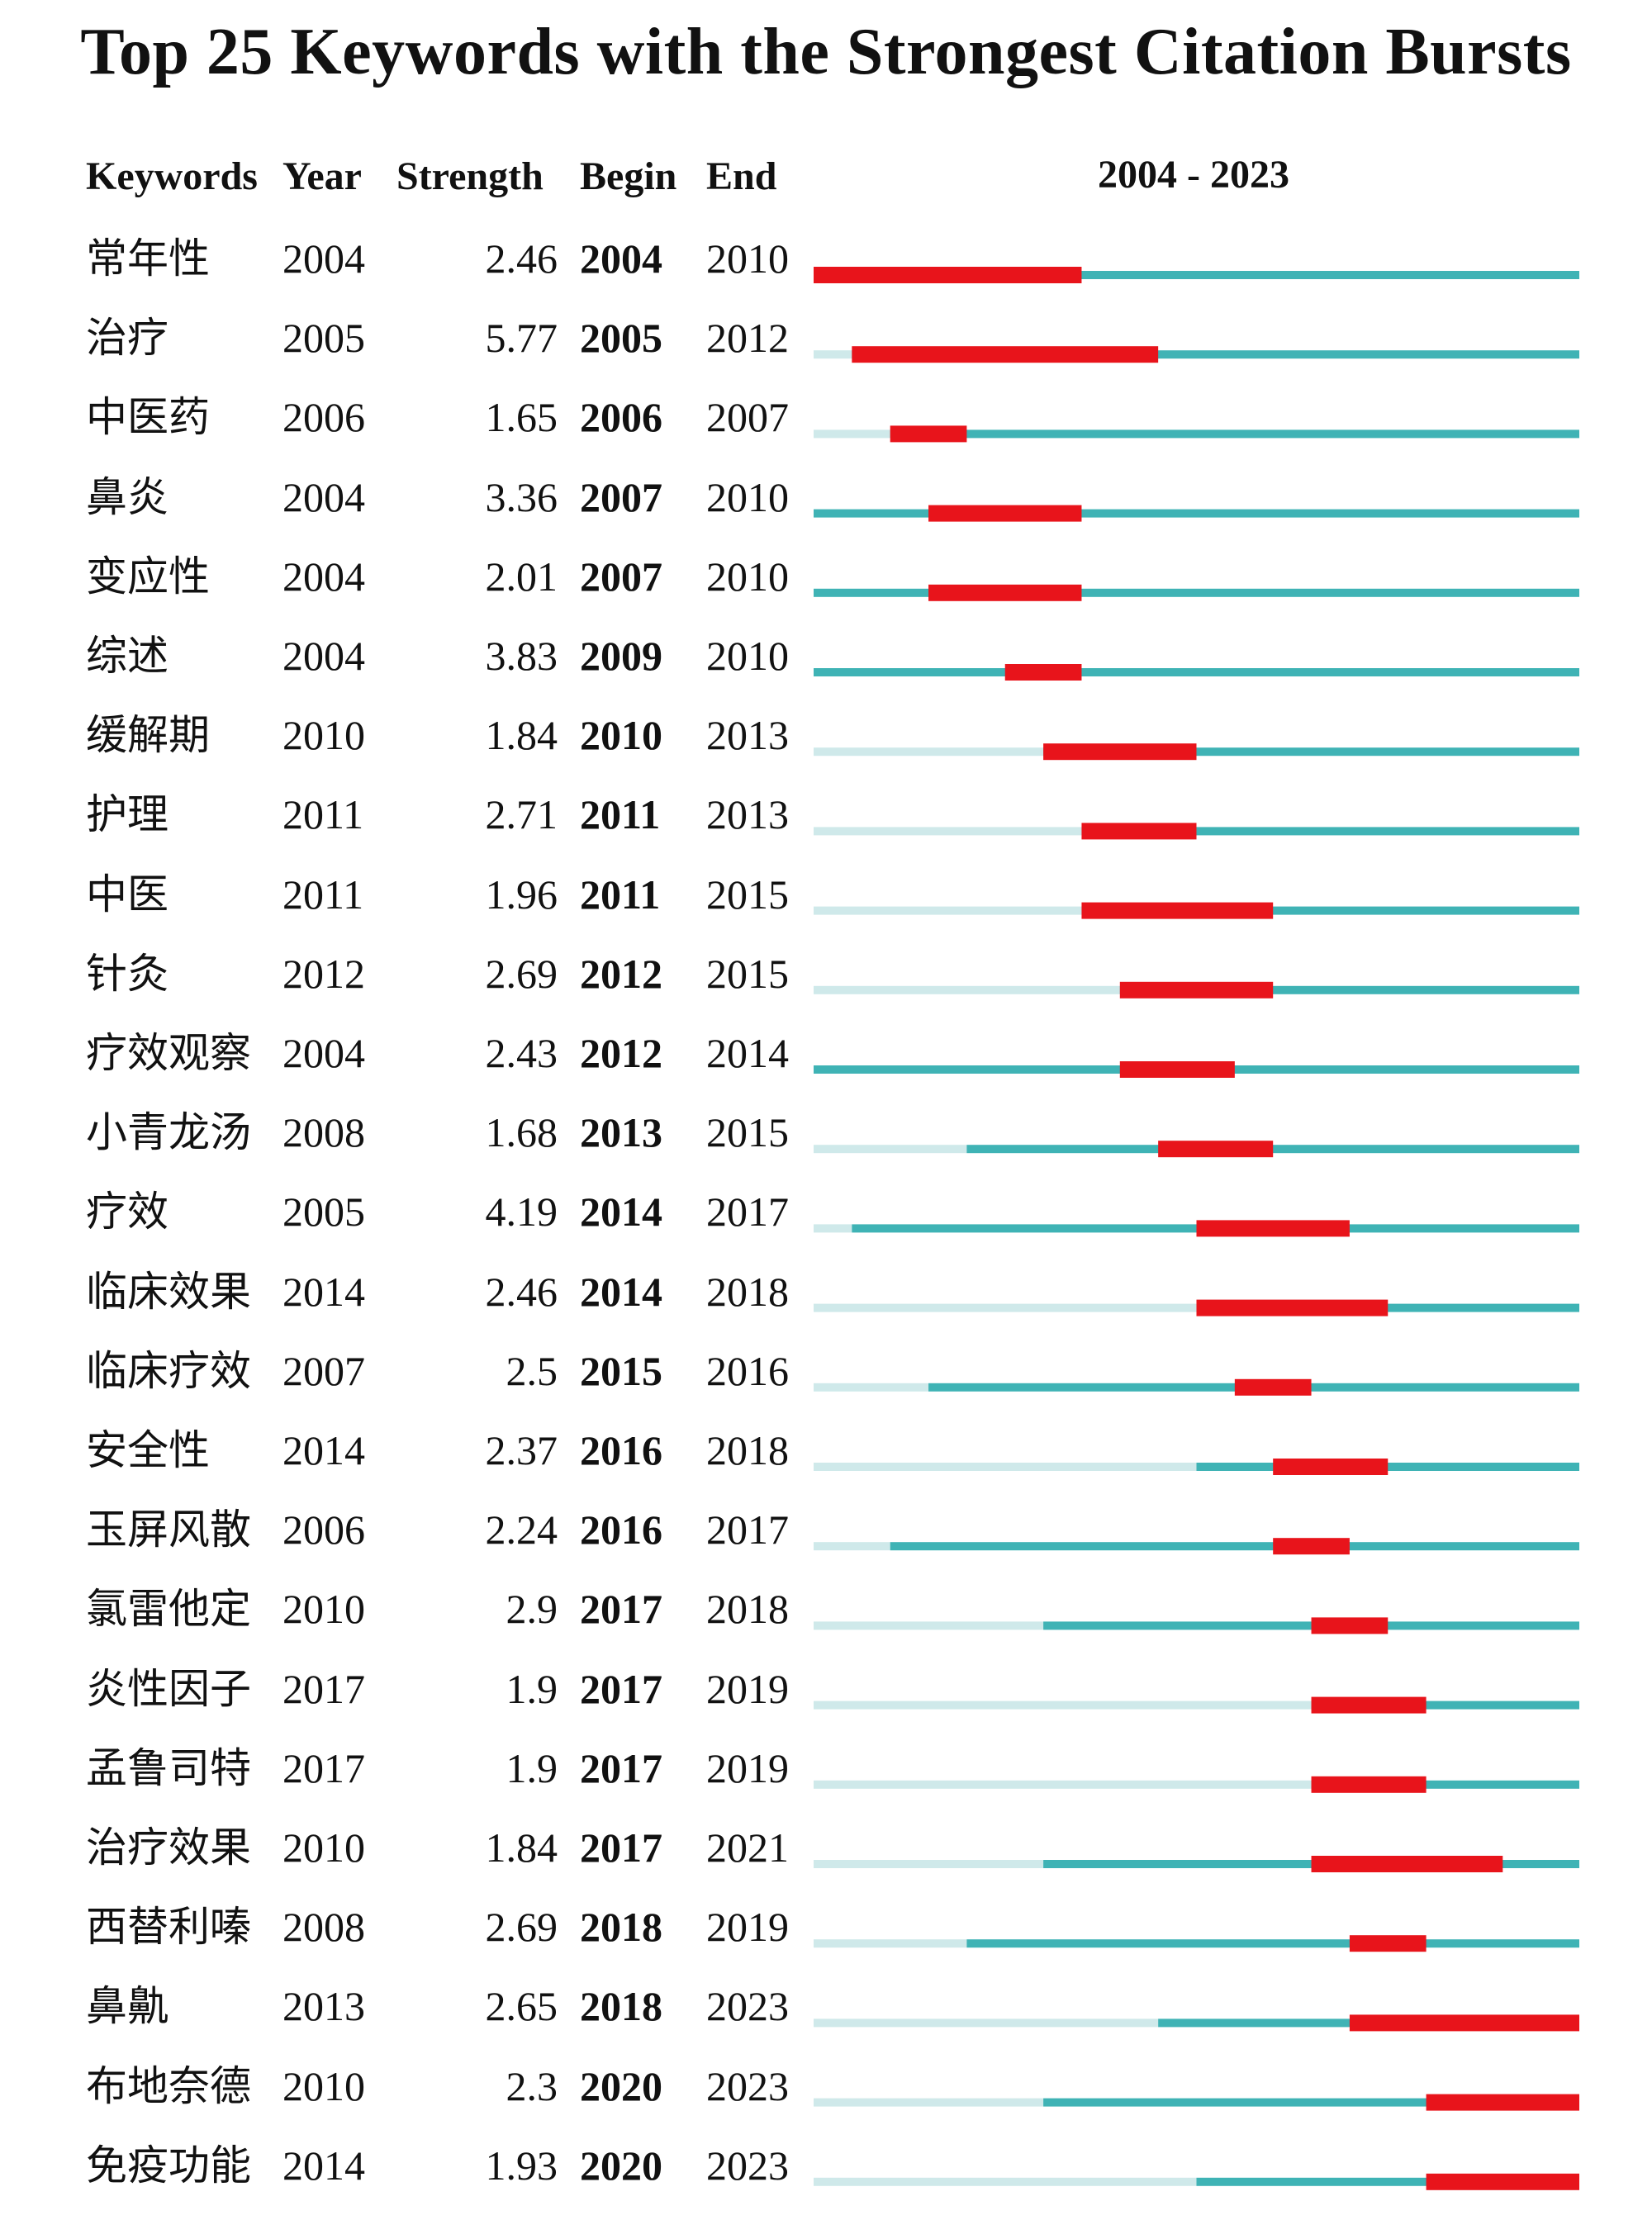 Image resolution: width=1652 pixels, height=2220 pixels. What do you see at coordinates (521, 2006) in the screenshot?
I see `strength-cell: 2.65` at bounding box center [521, 2006].